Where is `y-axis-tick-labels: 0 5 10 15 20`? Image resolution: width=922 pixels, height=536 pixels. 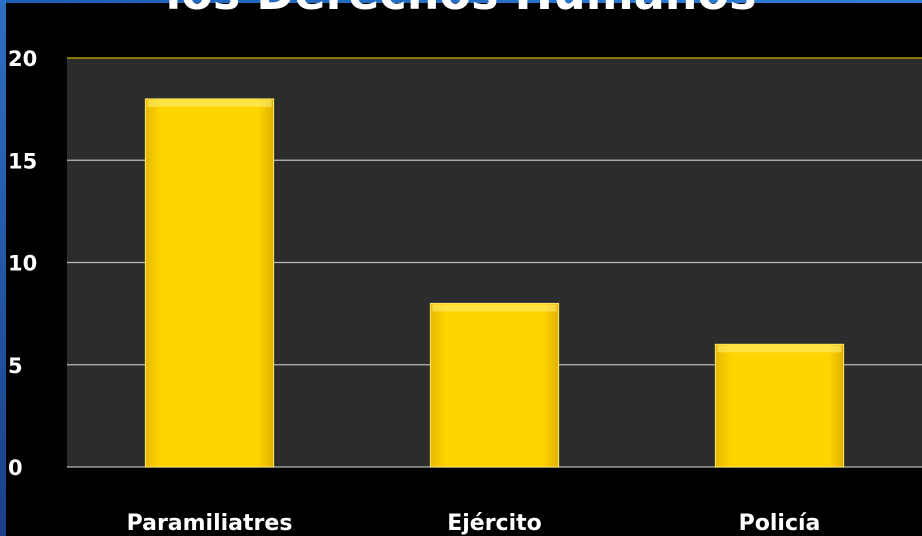 y-axis-tick-labels: 0 5 10 15 20 is located at coordinates (22, 263).